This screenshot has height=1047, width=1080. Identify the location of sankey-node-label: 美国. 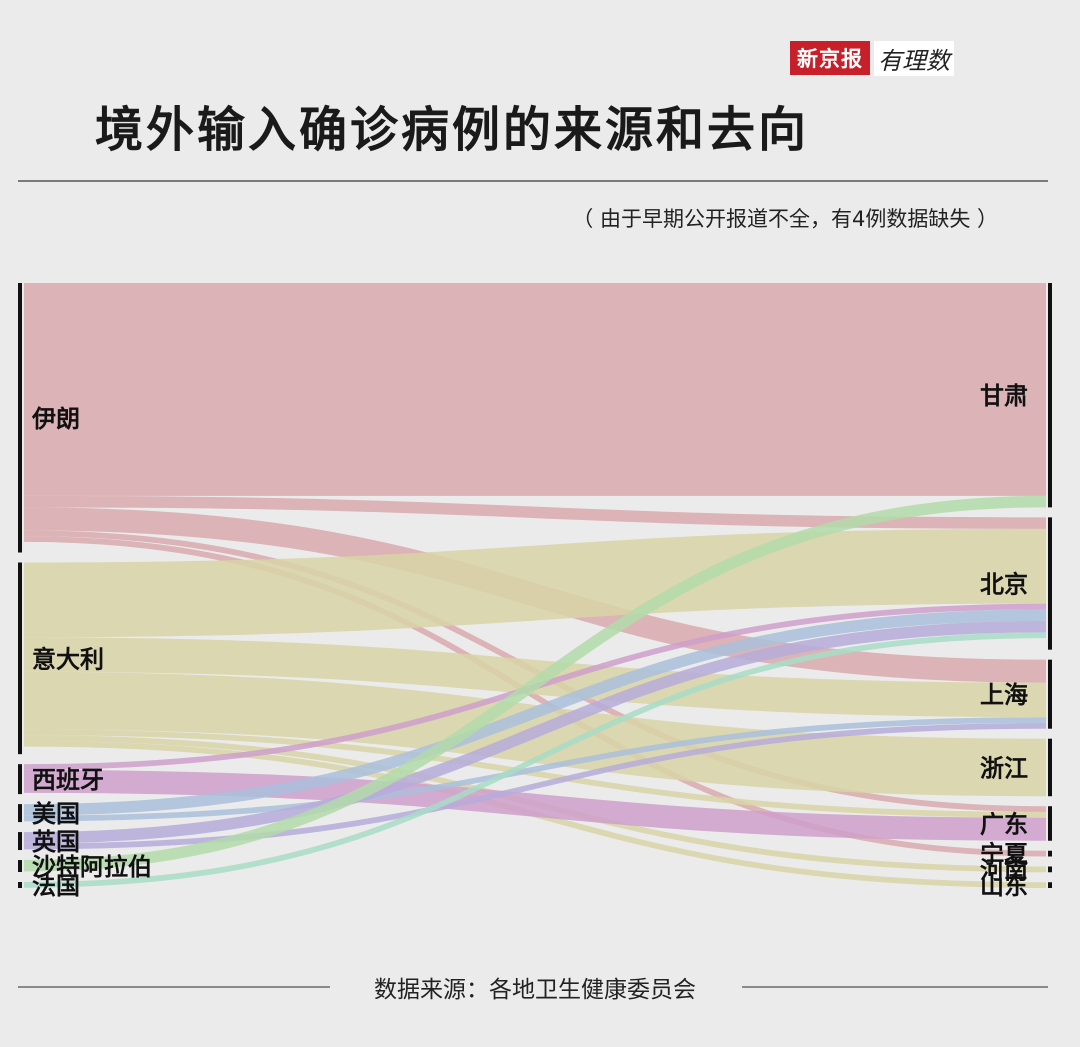
(56, 814).